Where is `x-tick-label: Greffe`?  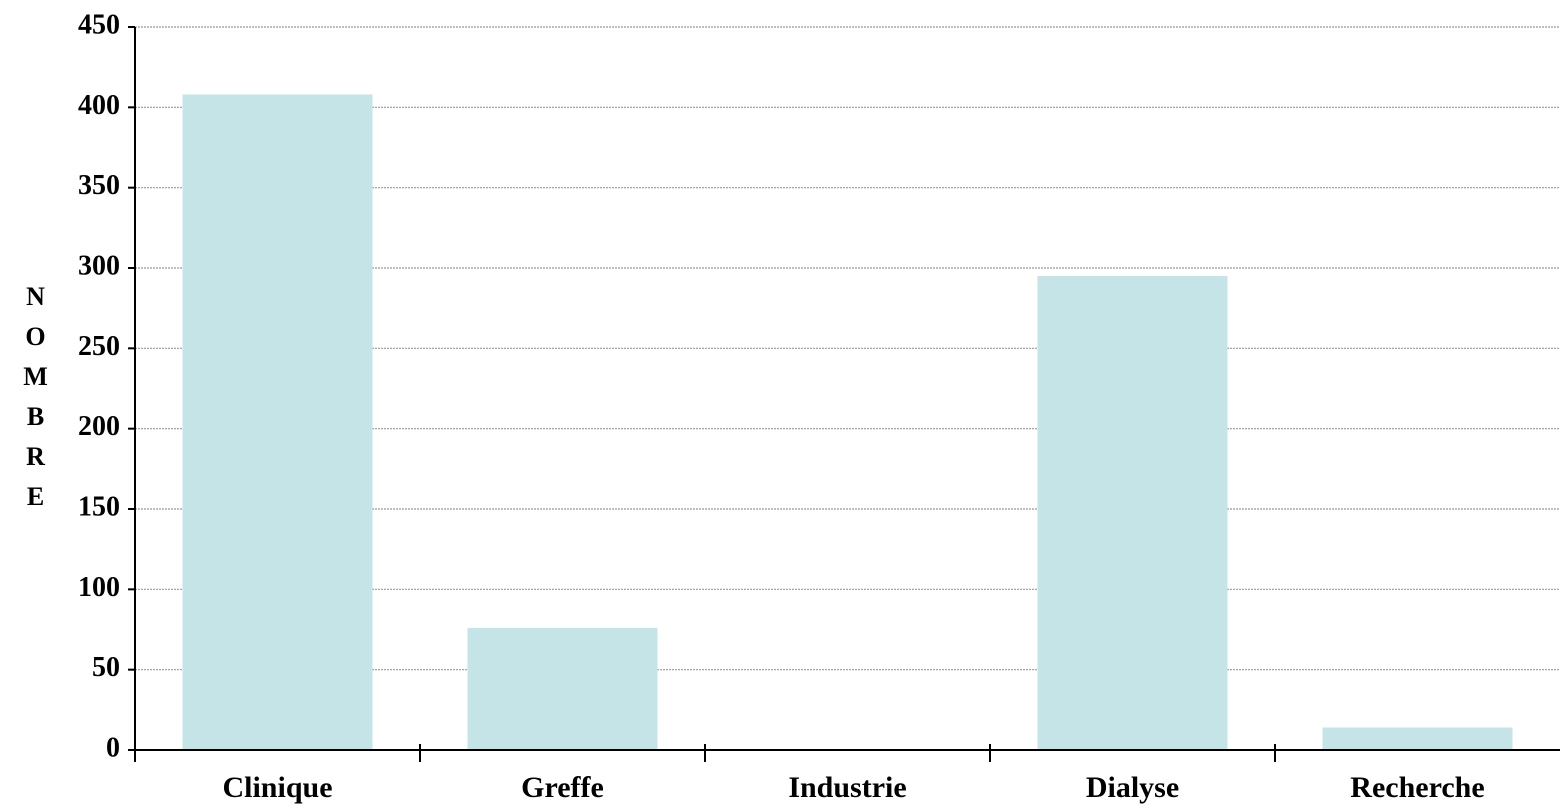 x-tick-label: Greffe is located at coordinates (562, 787).